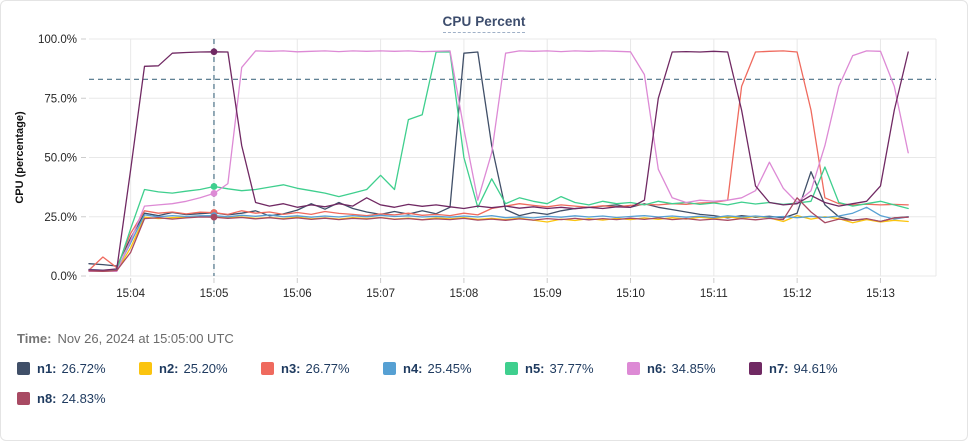  Describe the element at coordinates (535, 368) in the screenshot. I see `legend-series-name: n5:` at that location.